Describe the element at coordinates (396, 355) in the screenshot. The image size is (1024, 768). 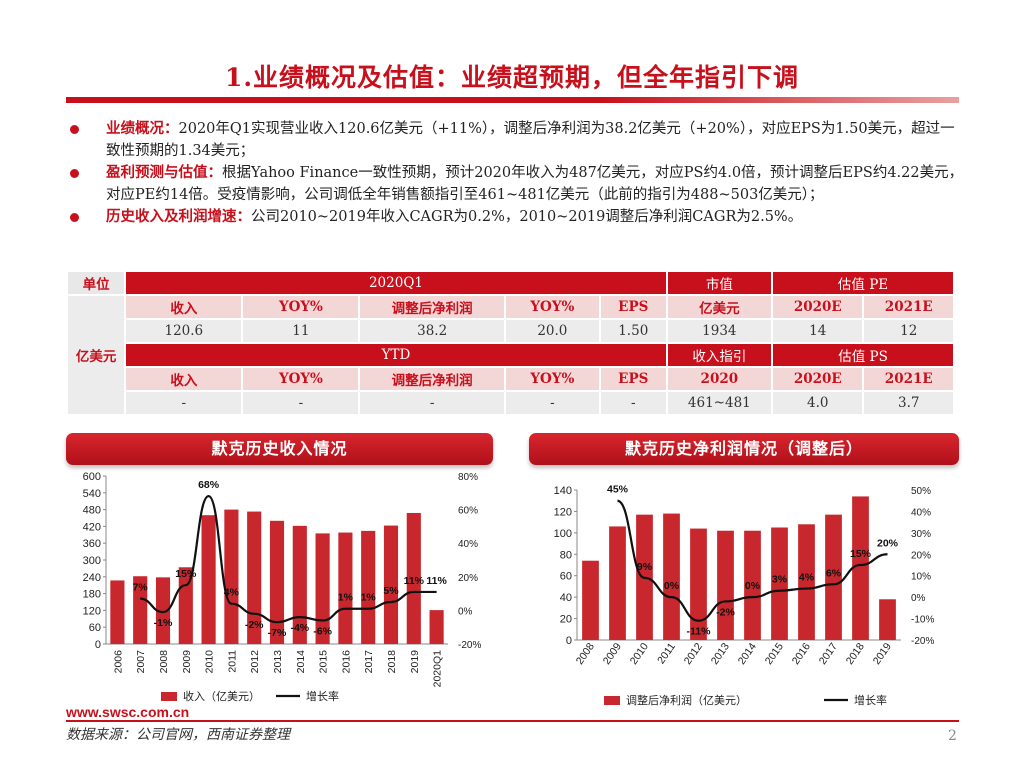
I see `period-header: YTD` at that location.